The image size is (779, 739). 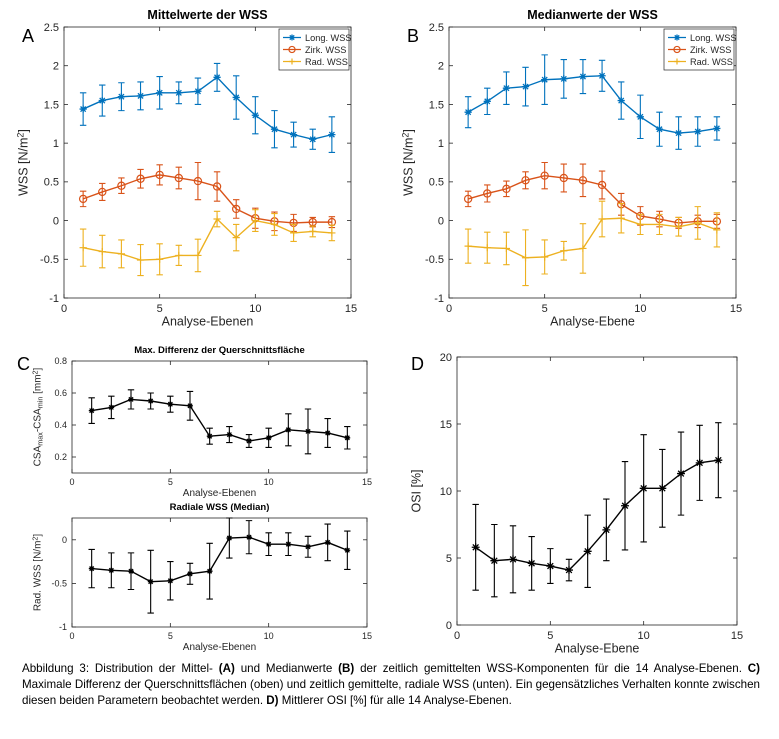 What do you see at coordinates (207, 239) in the screenshot?
I see `series-line` at bounding box center [207, 239].